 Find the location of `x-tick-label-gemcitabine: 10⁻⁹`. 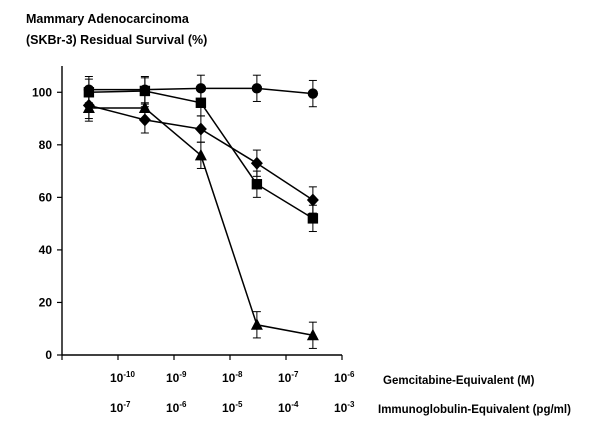

x-tick-label-gemcitabine: 10⁻⁹ is located at coordinates (176, 377).